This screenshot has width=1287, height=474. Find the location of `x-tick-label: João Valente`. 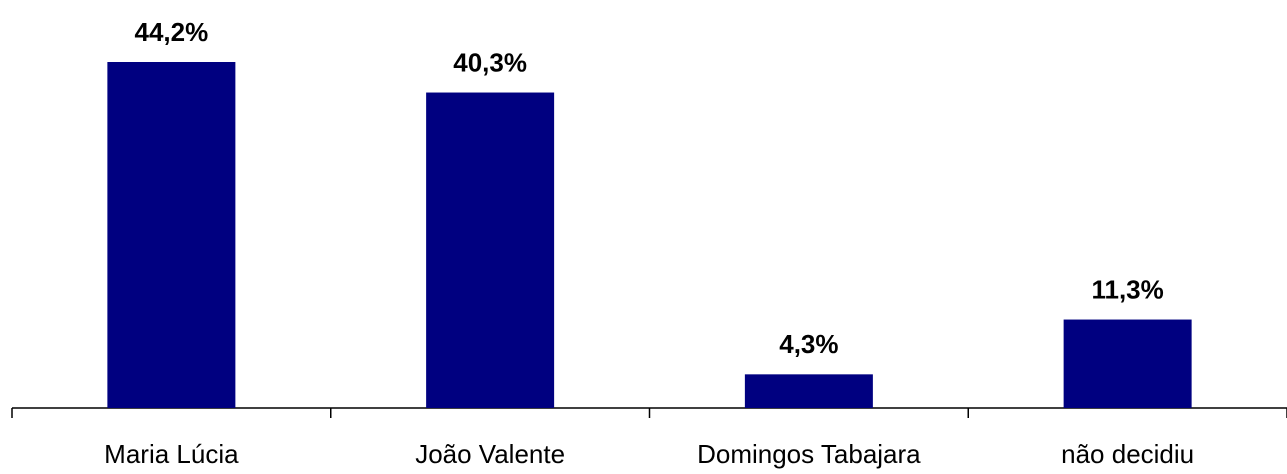

x-tick-label: João Valente is located at coordinates (490, 454).